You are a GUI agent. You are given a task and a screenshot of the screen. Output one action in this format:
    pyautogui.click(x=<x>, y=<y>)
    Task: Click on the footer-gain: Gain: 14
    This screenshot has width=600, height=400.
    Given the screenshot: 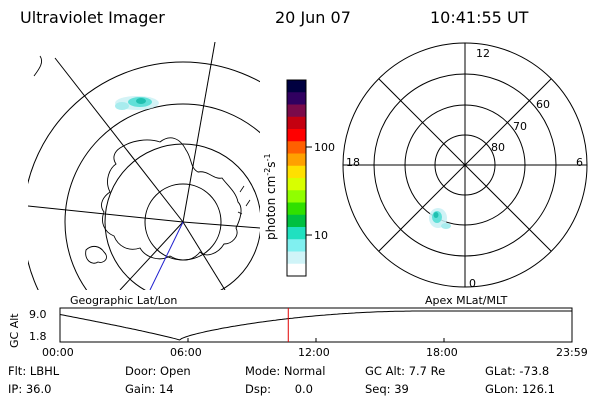 What is the action you would take?
    pyautogui.click(x=149, y=389)
    